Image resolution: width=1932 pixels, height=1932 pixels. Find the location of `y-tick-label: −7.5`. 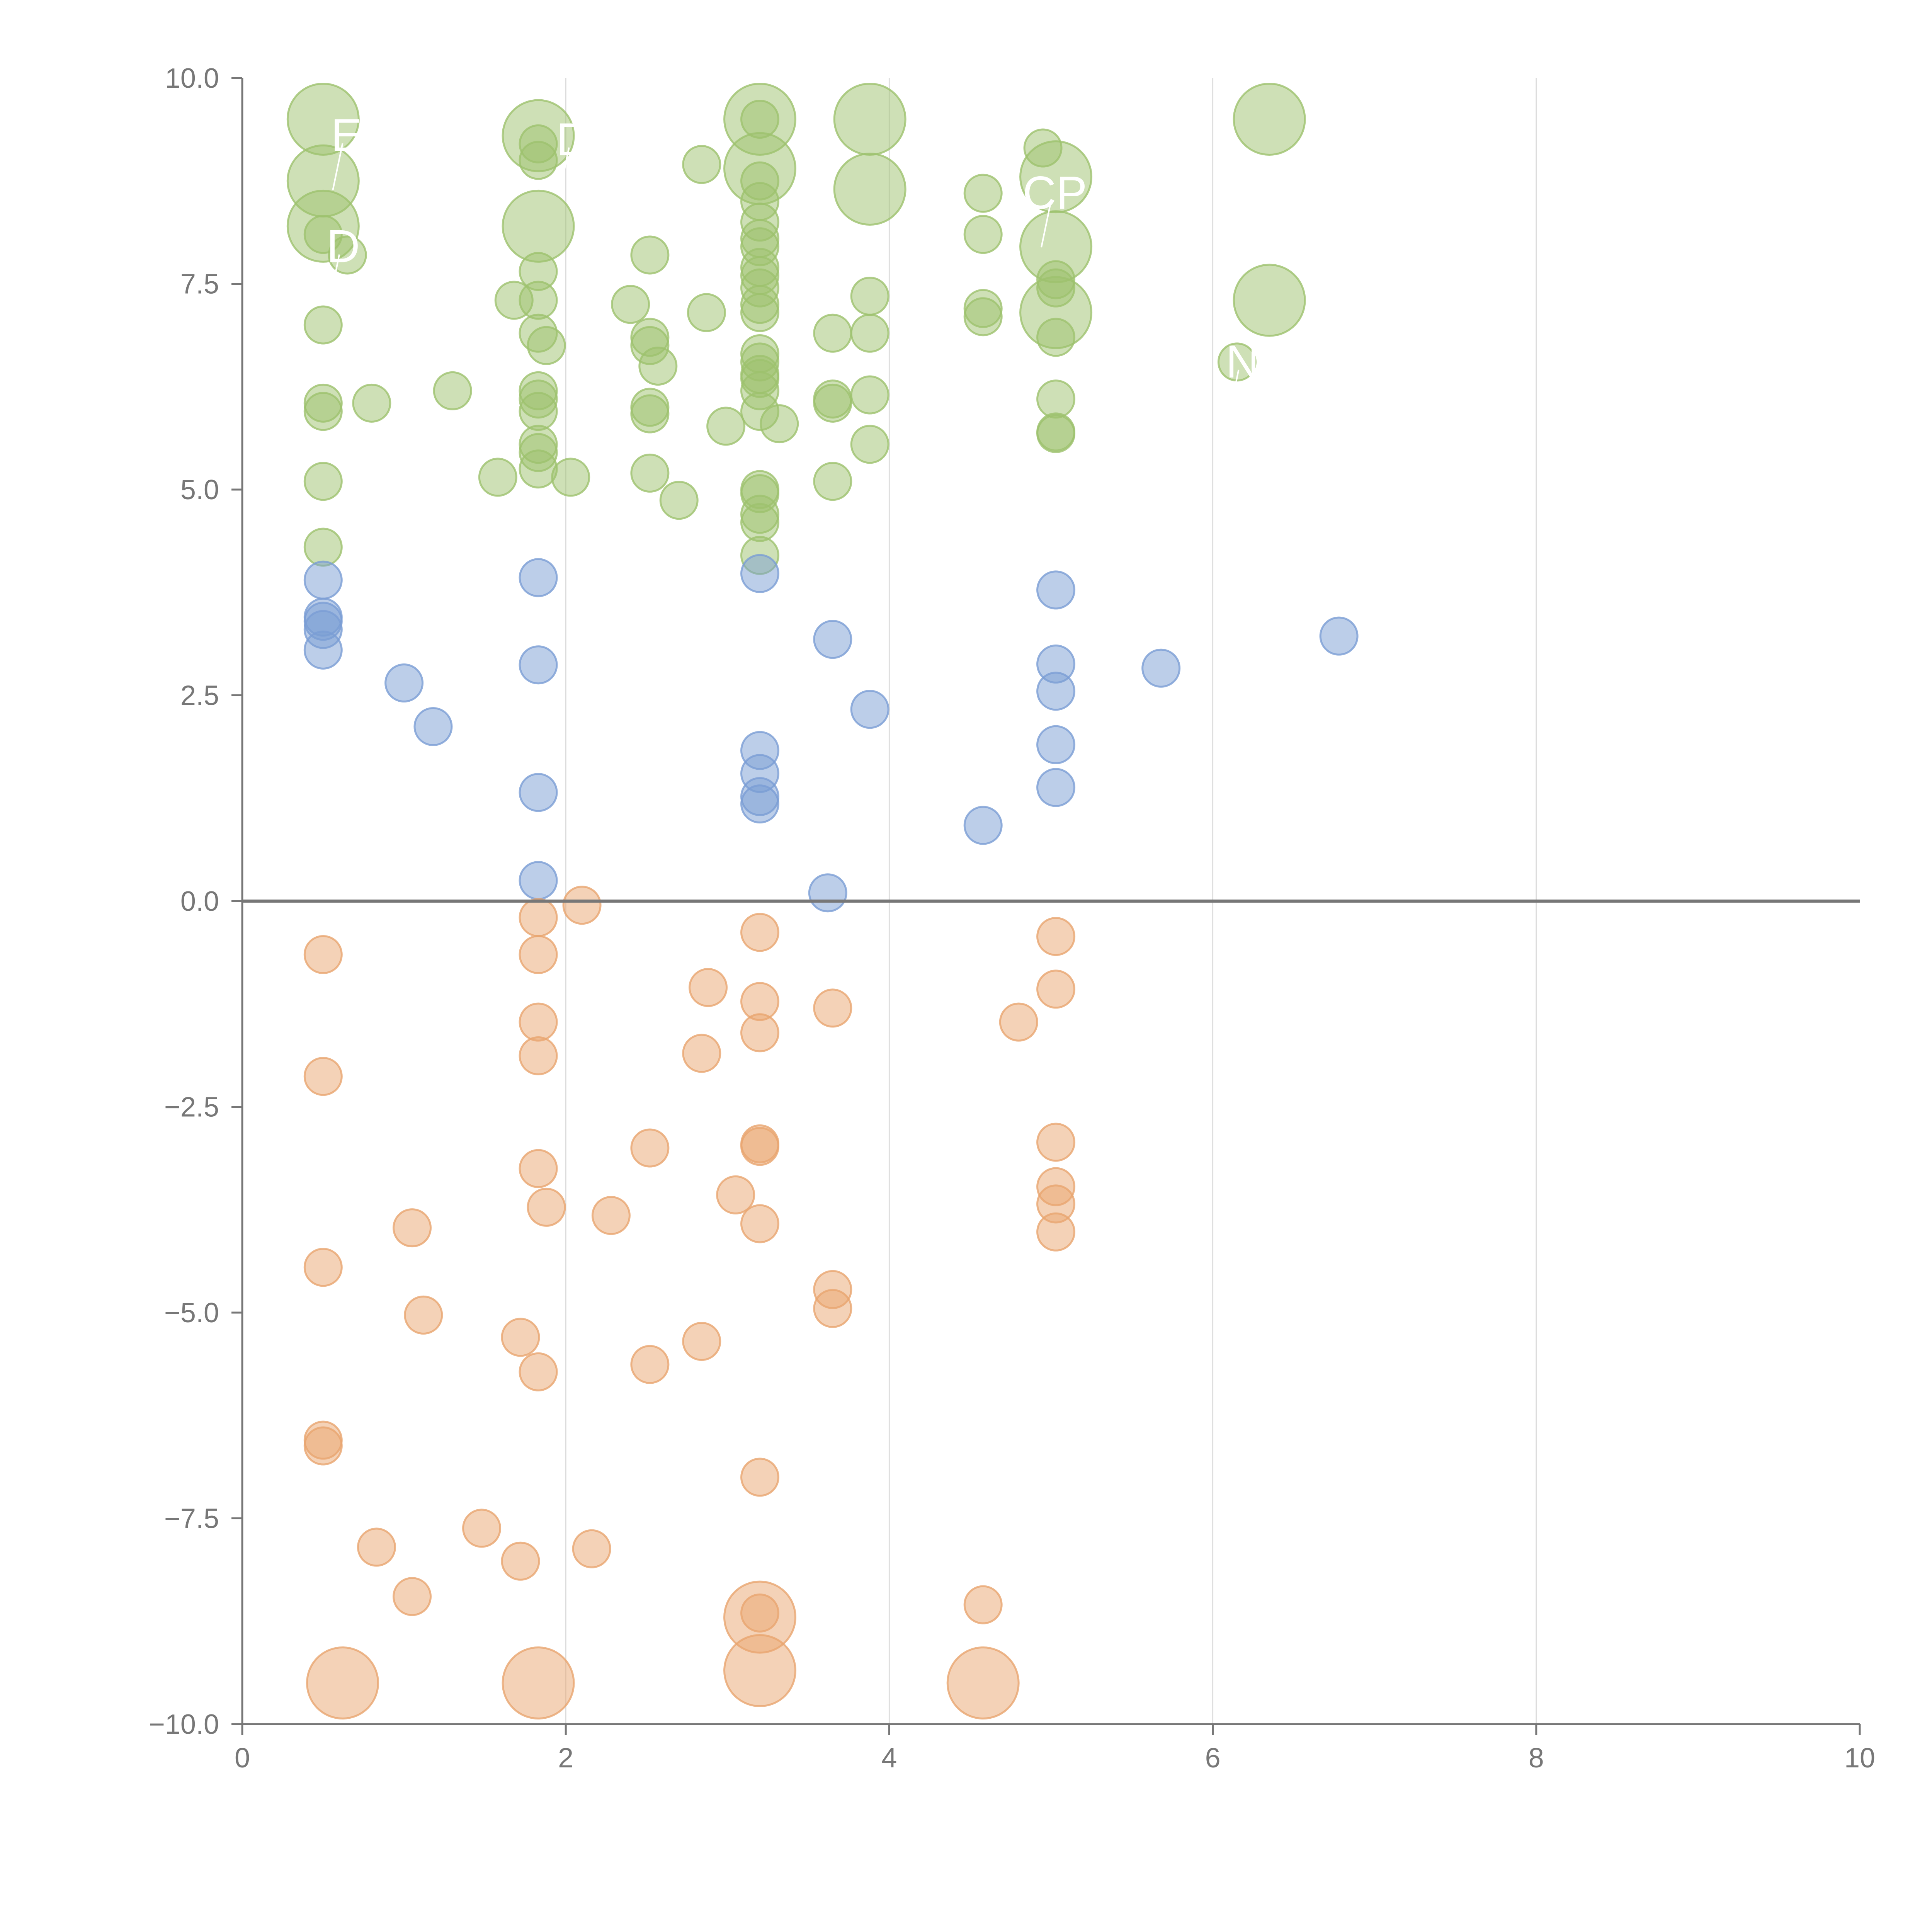

y-tick-label: −7.5 is located at coordinates (192, 1518).